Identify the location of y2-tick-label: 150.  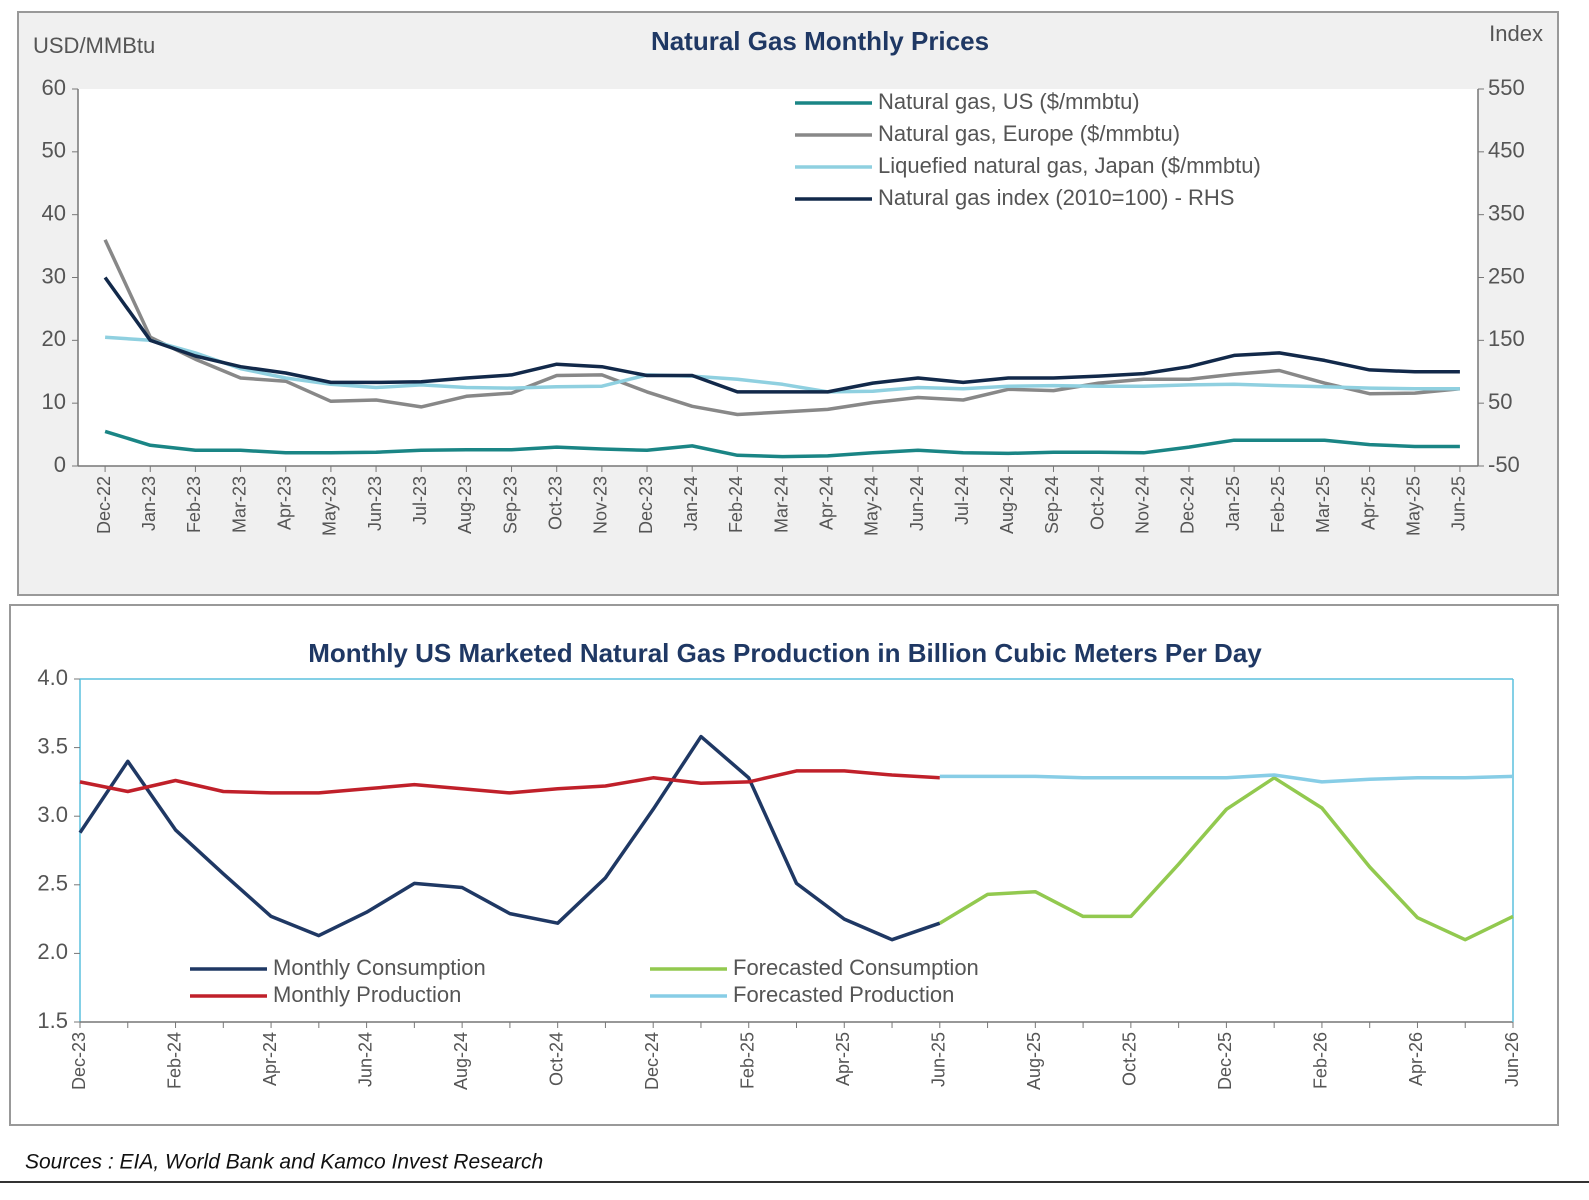
(1506, 338).